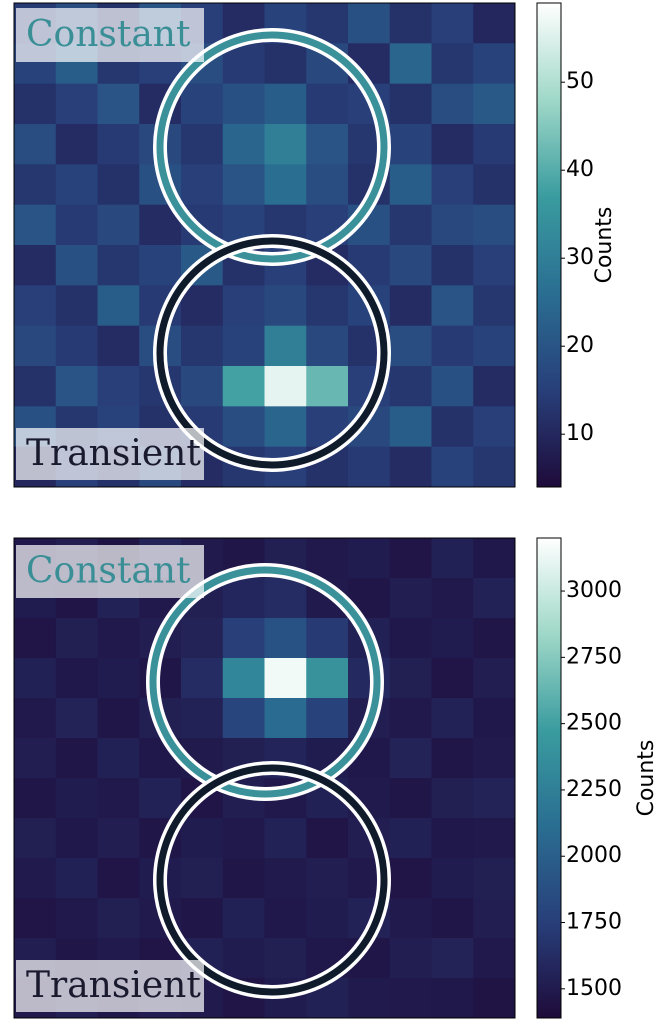 This screenshot has width=672, height=1020. Describe the element at coordinates (110, 35) in the screenshot. I see `annotation-box` at that location.